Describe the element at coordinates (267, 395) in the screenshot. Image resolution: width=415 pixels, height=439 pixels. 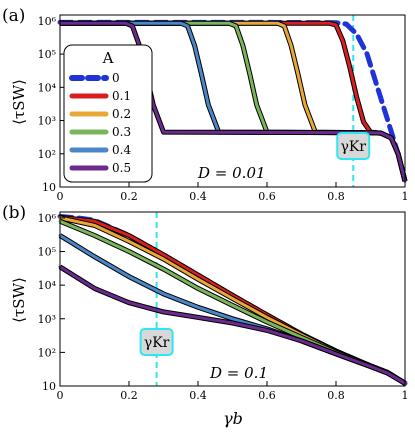
I see `x-tick-label-b: 0.6` at that location.